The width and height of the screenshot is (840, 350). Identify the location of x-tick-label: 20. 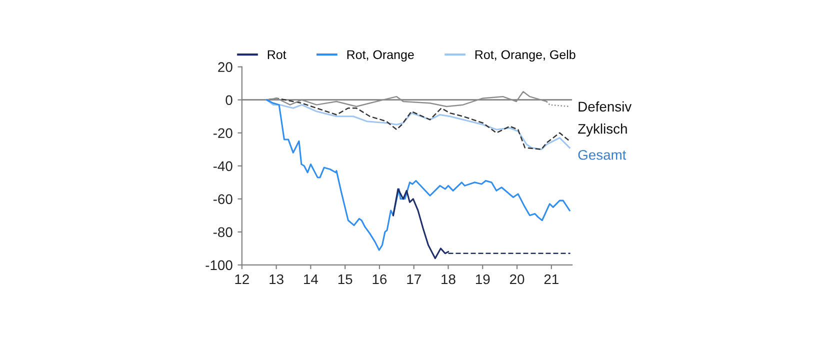
(517, 279).